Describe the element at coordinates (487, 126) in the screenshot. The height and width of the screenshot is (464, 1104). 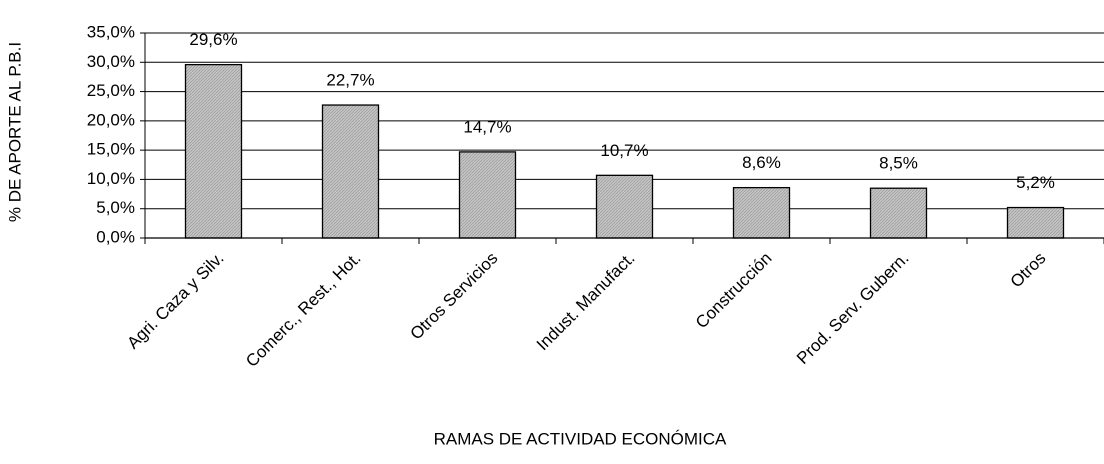
I see `value-label: 14,7%` at that location.